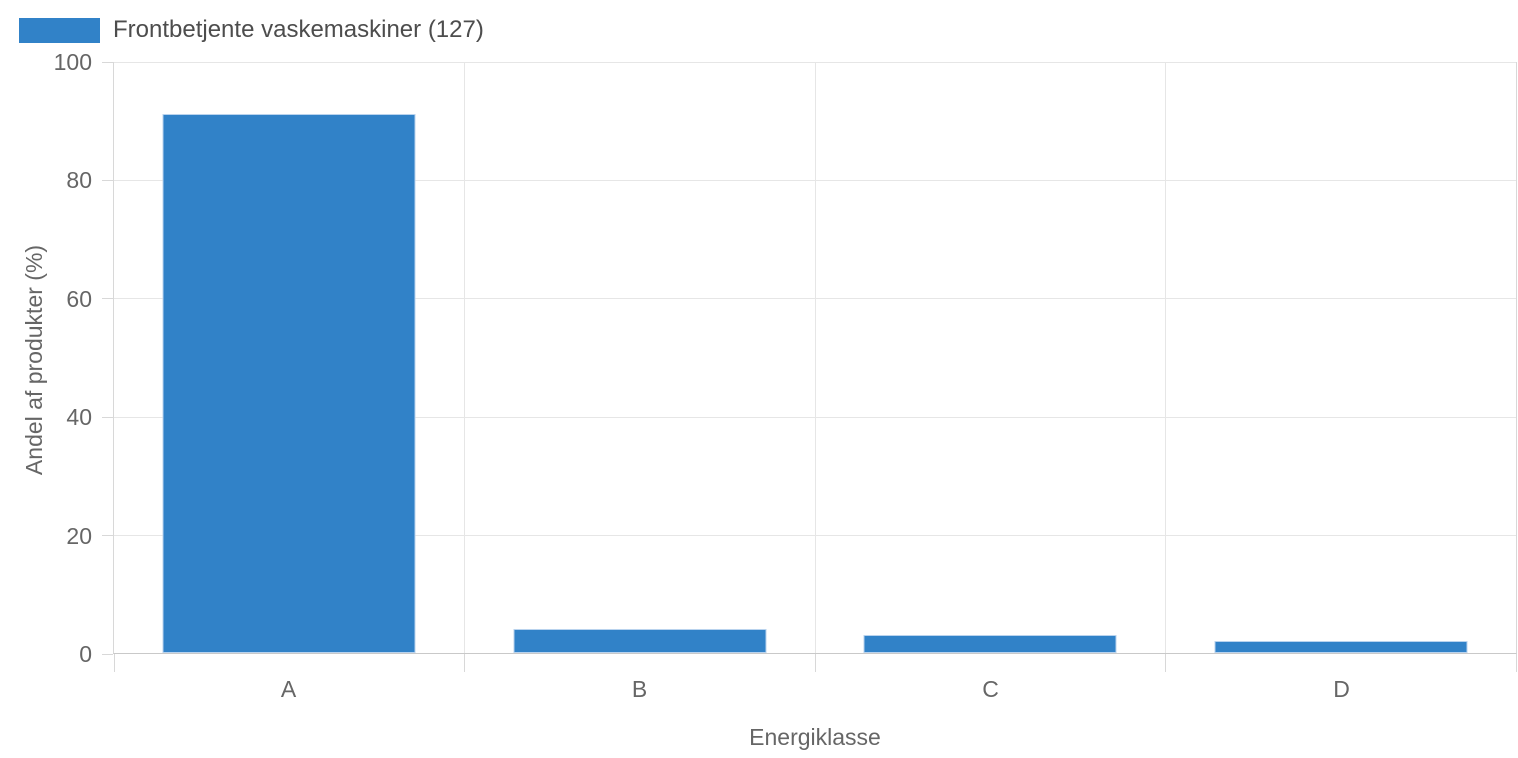 The height and width of the screenshot is (758, 1518). What do you see at coordinates (85, 654) in the screenshot?
I see `y-tick-label: 0` at bounding box center [85, 654].